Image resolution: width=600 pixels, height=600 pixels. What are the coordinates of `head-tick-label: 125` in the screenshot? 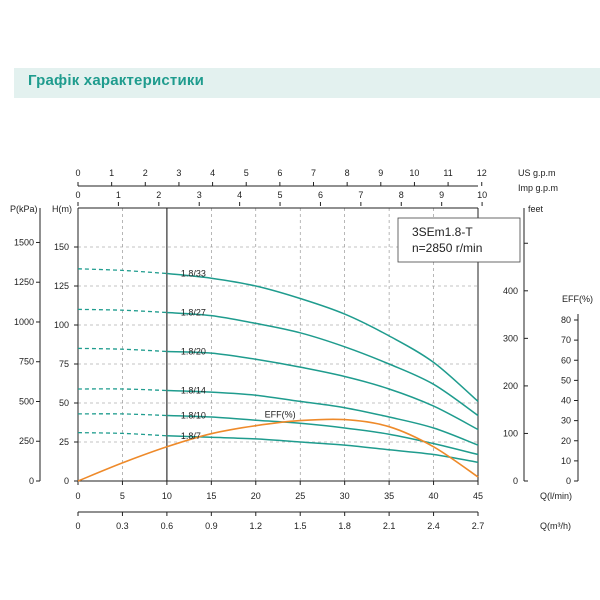 It's located at (61, 286).